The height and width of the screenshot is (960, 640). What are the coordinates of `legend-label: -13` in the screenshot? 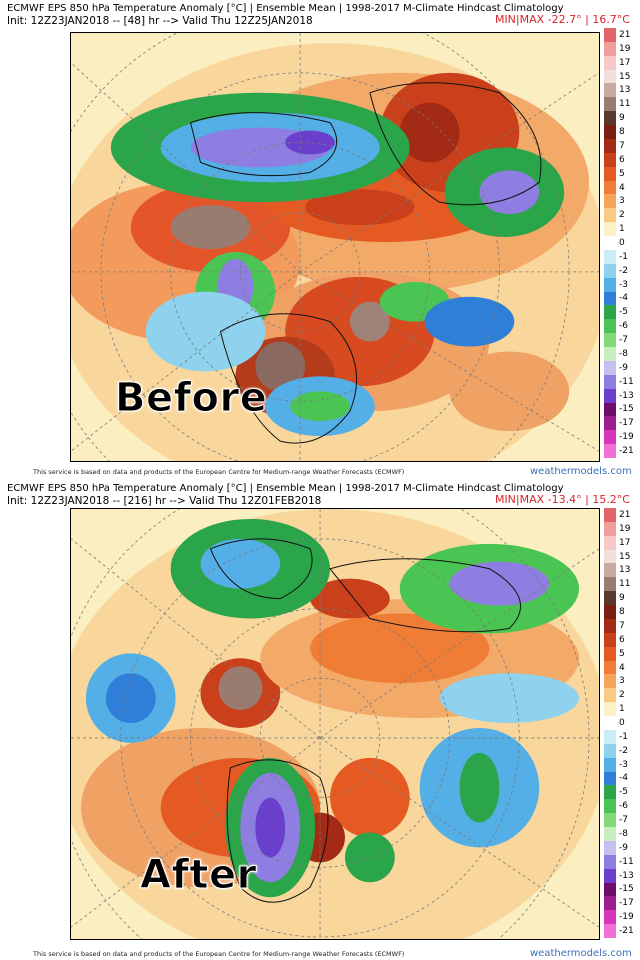 It's located at (626, 395).